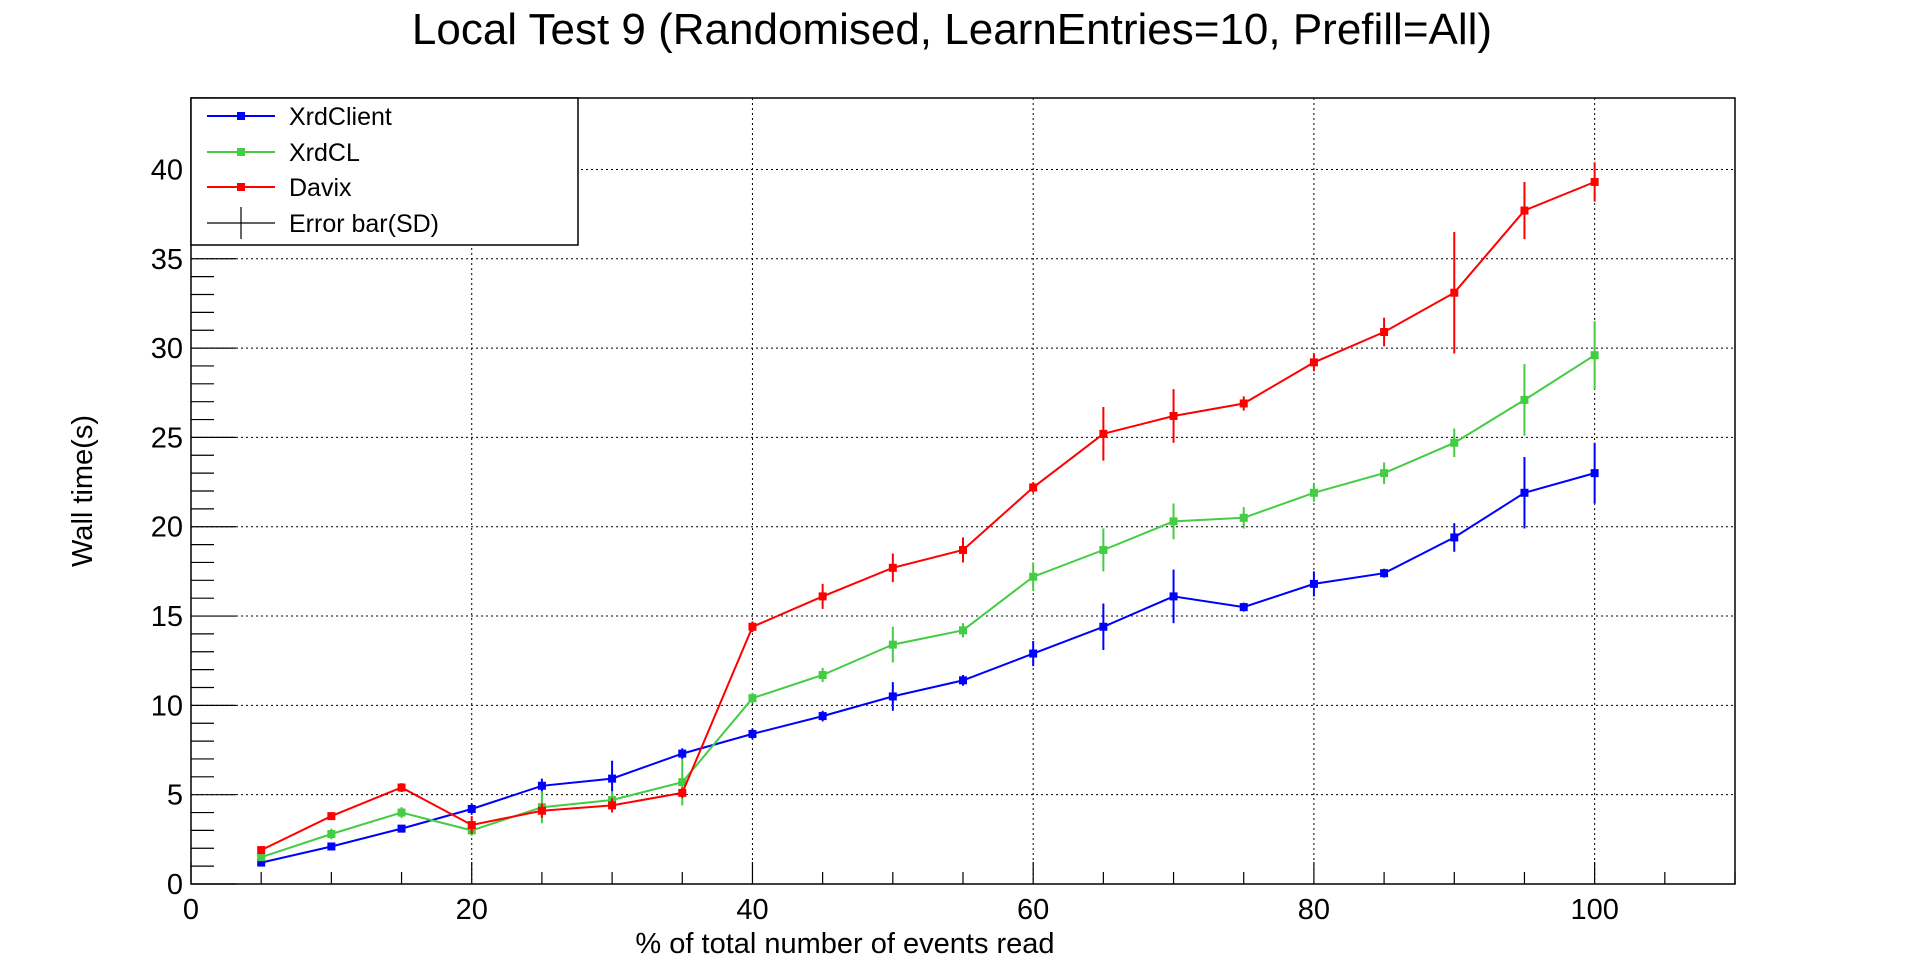 The image size is (1905, 971). Describe the element at coordinates (167, 349) in the screenshot. I see `y-tick-label: 30` at that location.